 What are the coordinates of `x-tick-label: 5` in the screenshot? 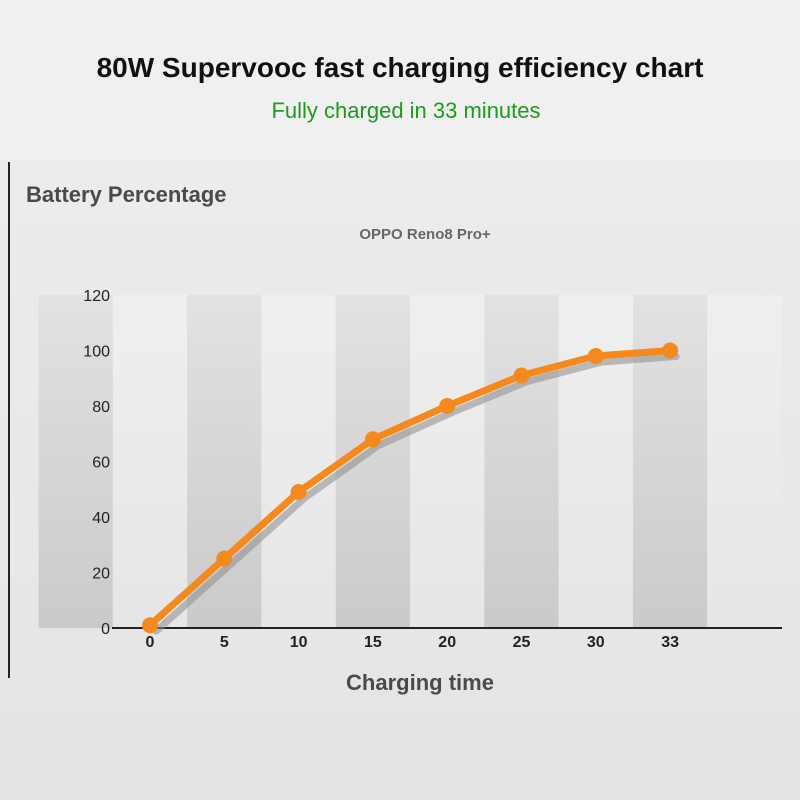 It's located at (224, 642).